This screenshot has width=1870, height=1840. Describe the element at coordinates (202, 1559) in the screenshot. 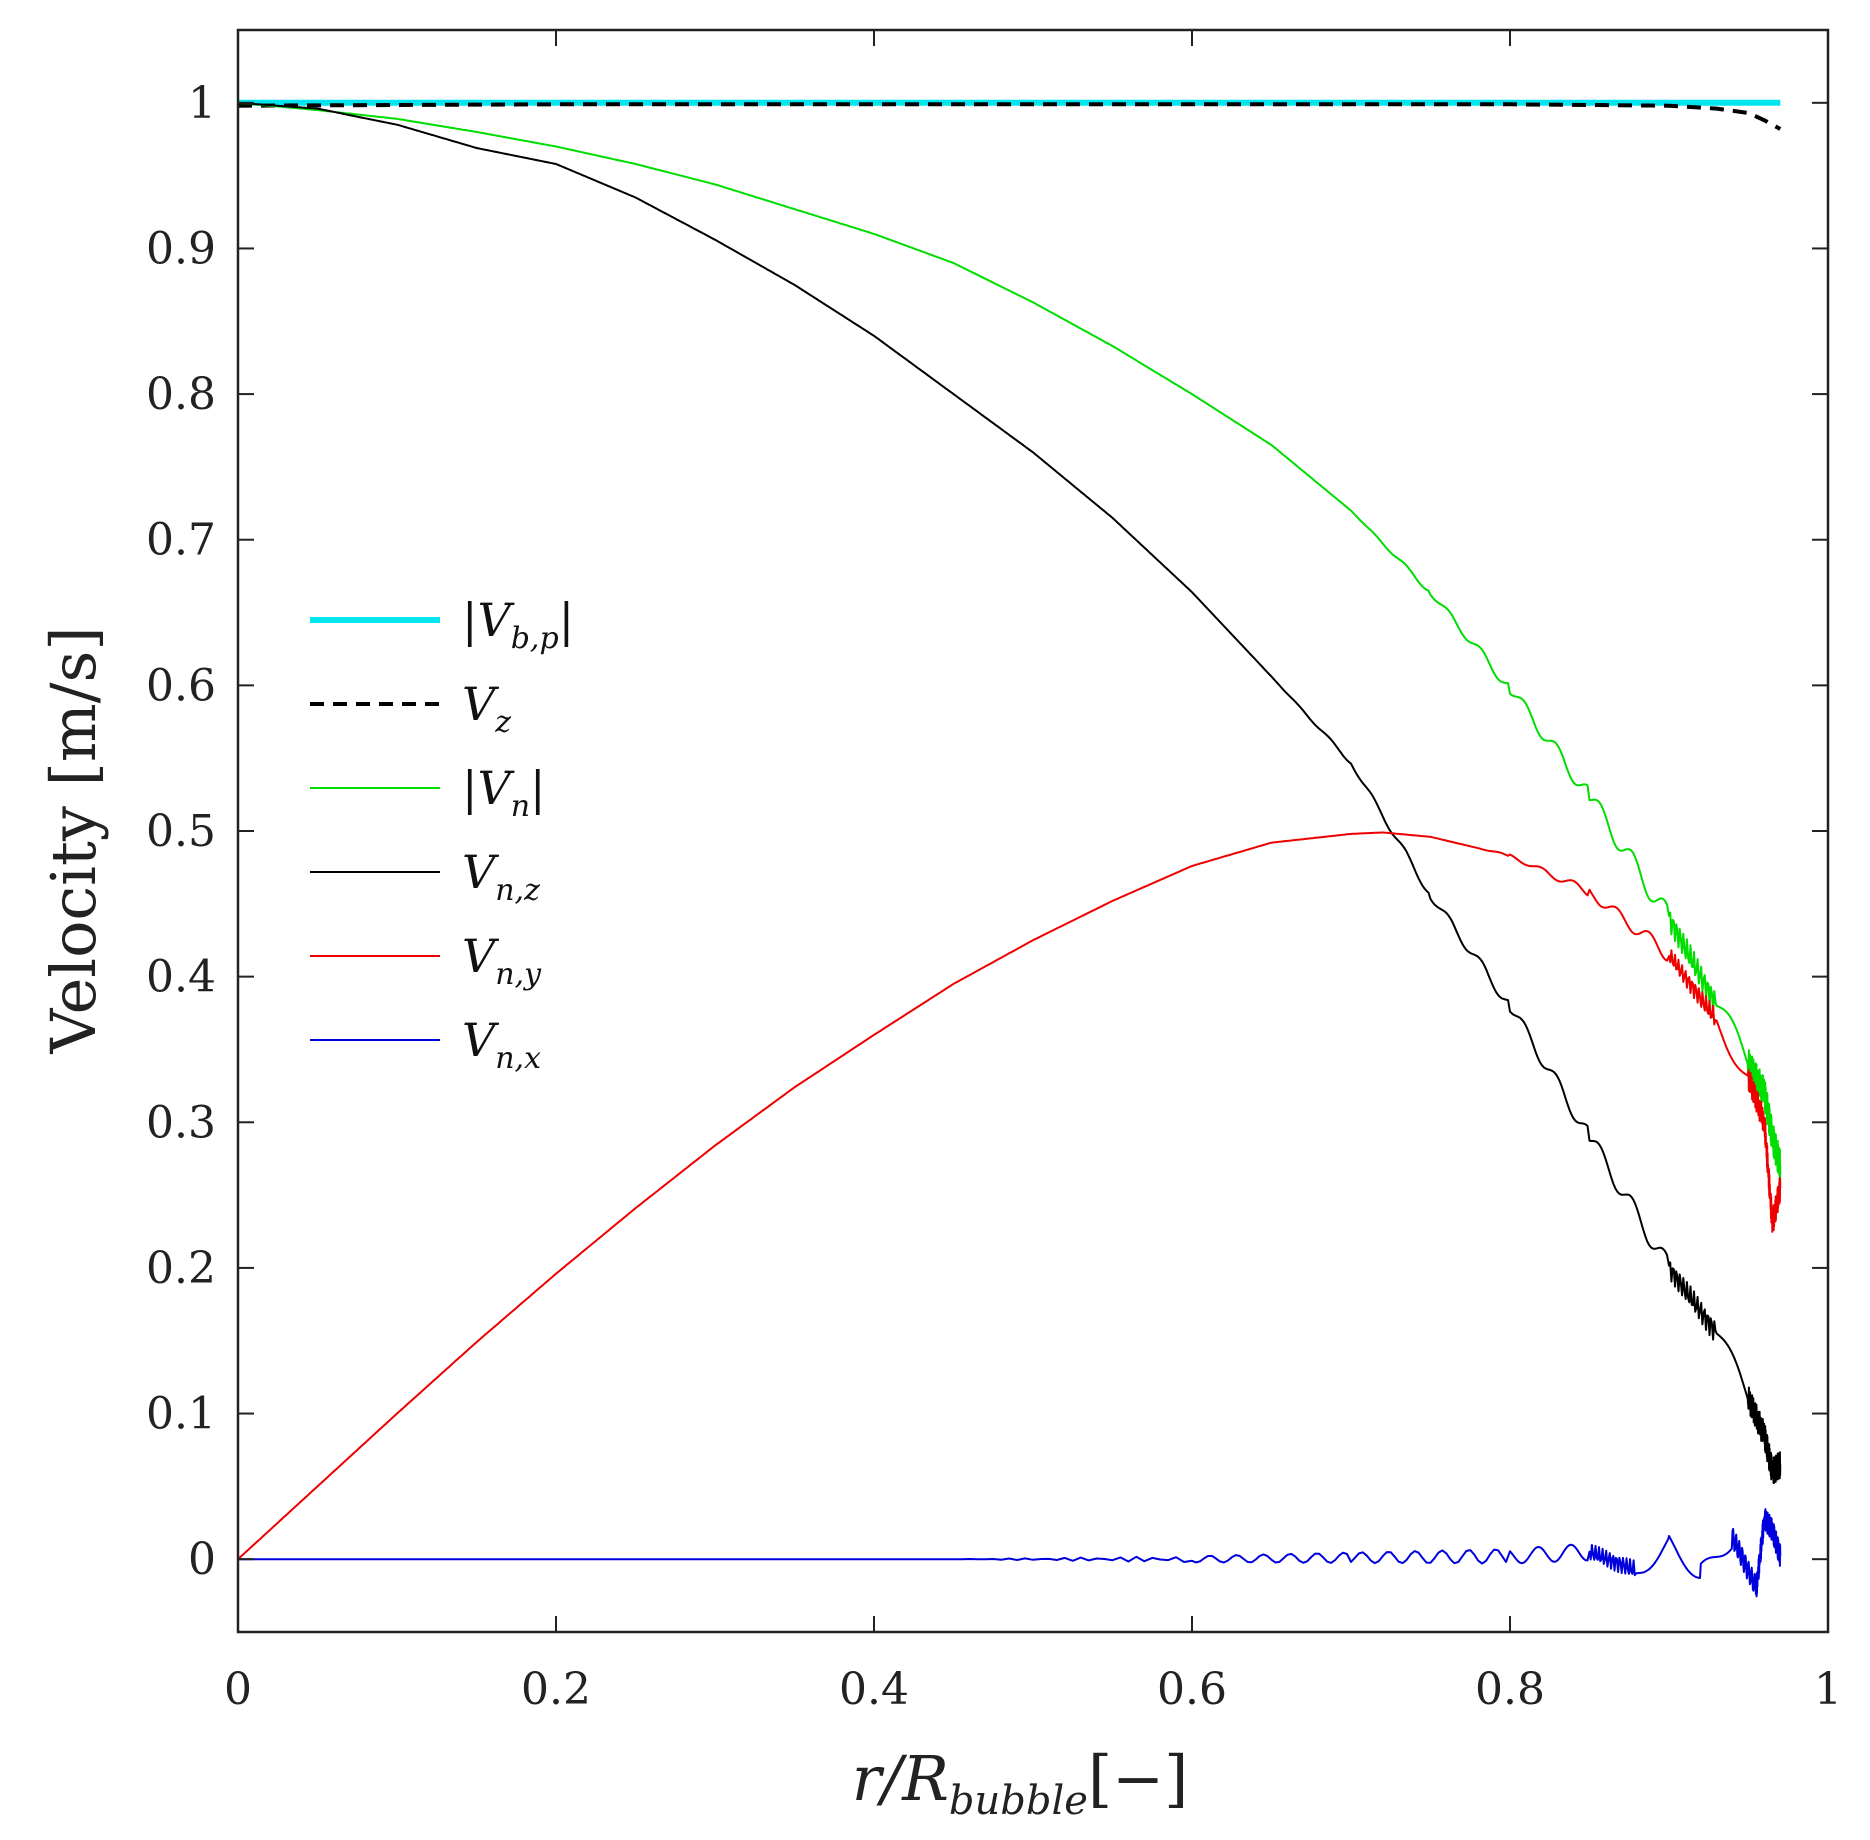

I see `y-tick-label: 0` at that location.